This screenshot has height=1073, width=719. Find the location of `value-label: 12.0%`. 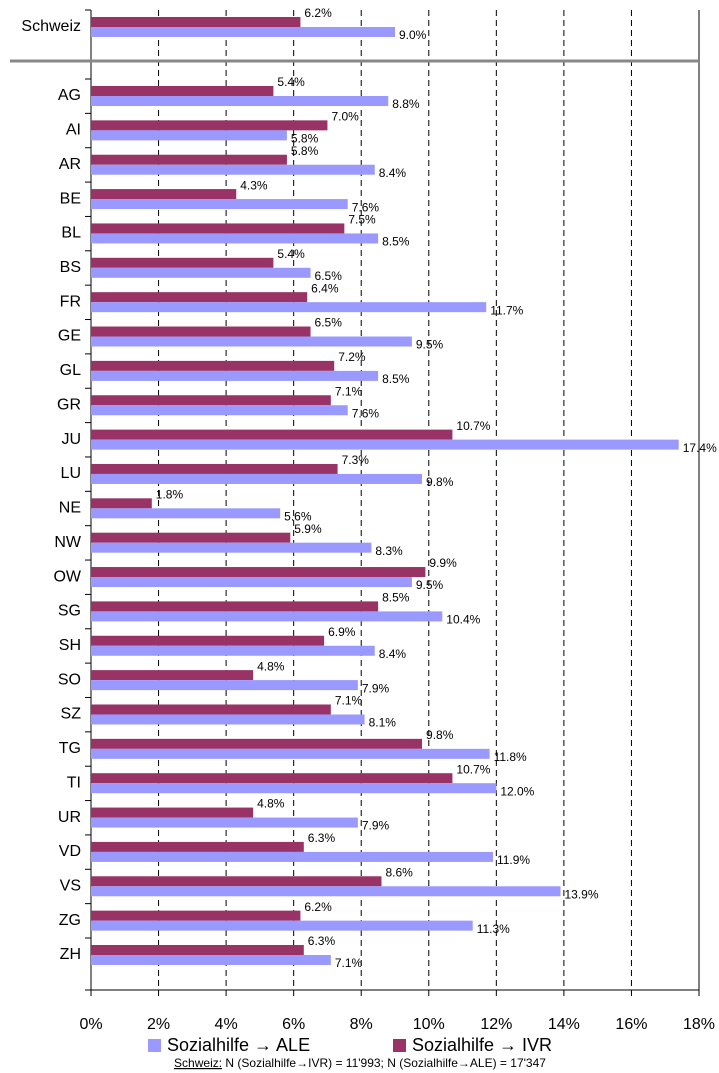

value-label: 12.0% is located at coordinates (517, 791).